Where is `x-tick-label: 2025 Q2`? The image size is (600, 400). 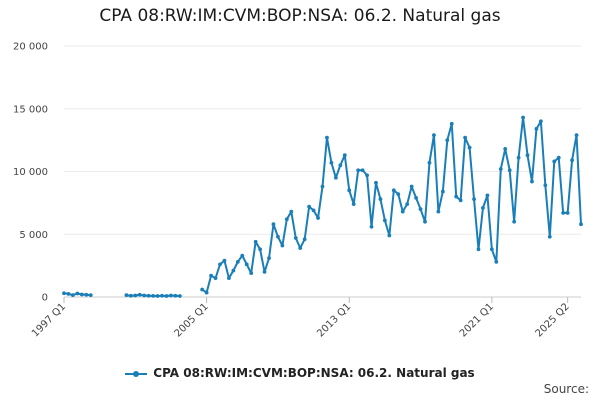 x-tick-label: 2025 Q2 is located at coordinates (553, 320).